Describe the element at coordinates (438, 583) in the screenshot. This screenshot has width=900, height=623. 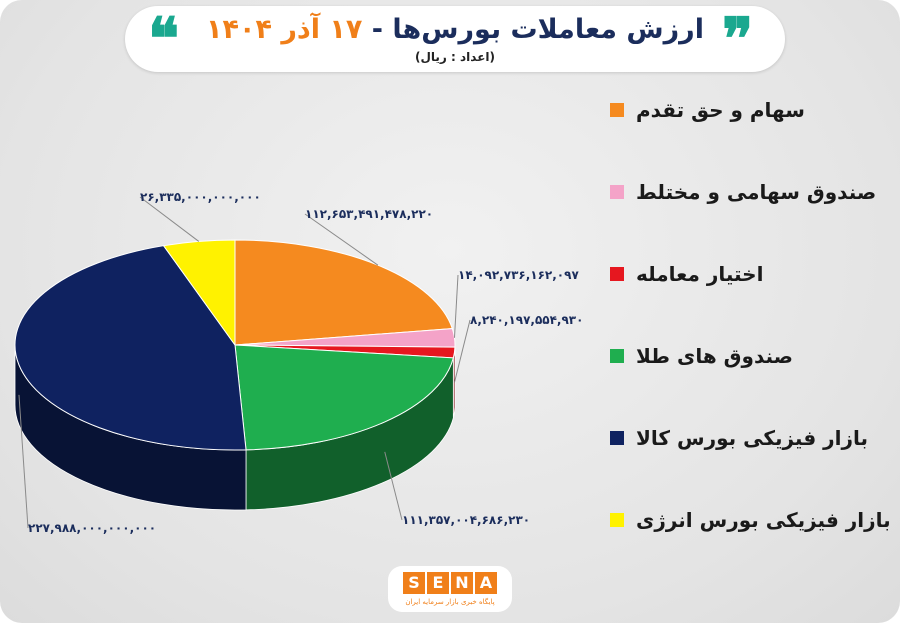
I see `logo-letter-1: E` at that location.